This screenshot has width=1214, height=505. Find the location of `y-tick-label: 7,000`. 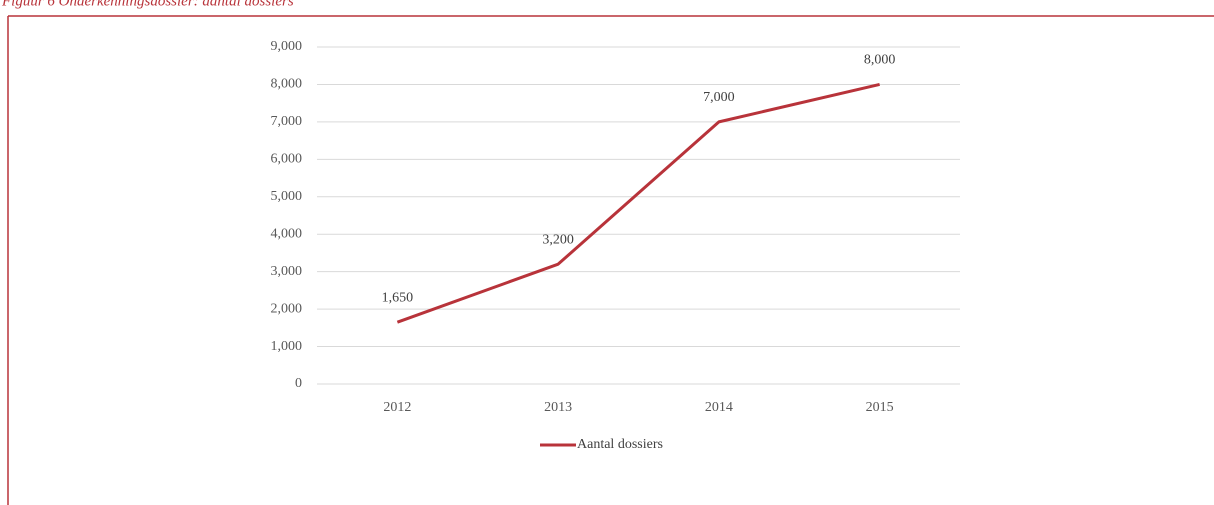

y-tick-label: 7,000 is located at coordinates (287, 121).